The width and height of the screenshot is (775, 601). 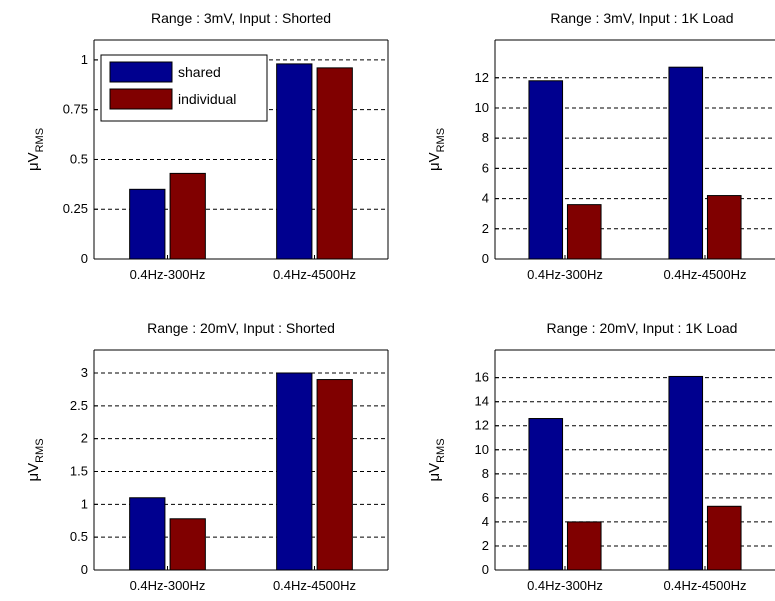 I want to click on chart-title: Range : 3mV, Input : 1K Load, so click(x=641, y=18).